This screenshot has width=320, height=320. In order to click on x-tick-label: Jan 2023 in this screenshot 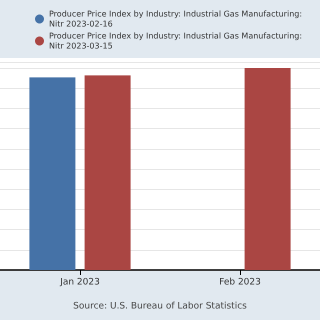, I will do `click(79, 283)`.